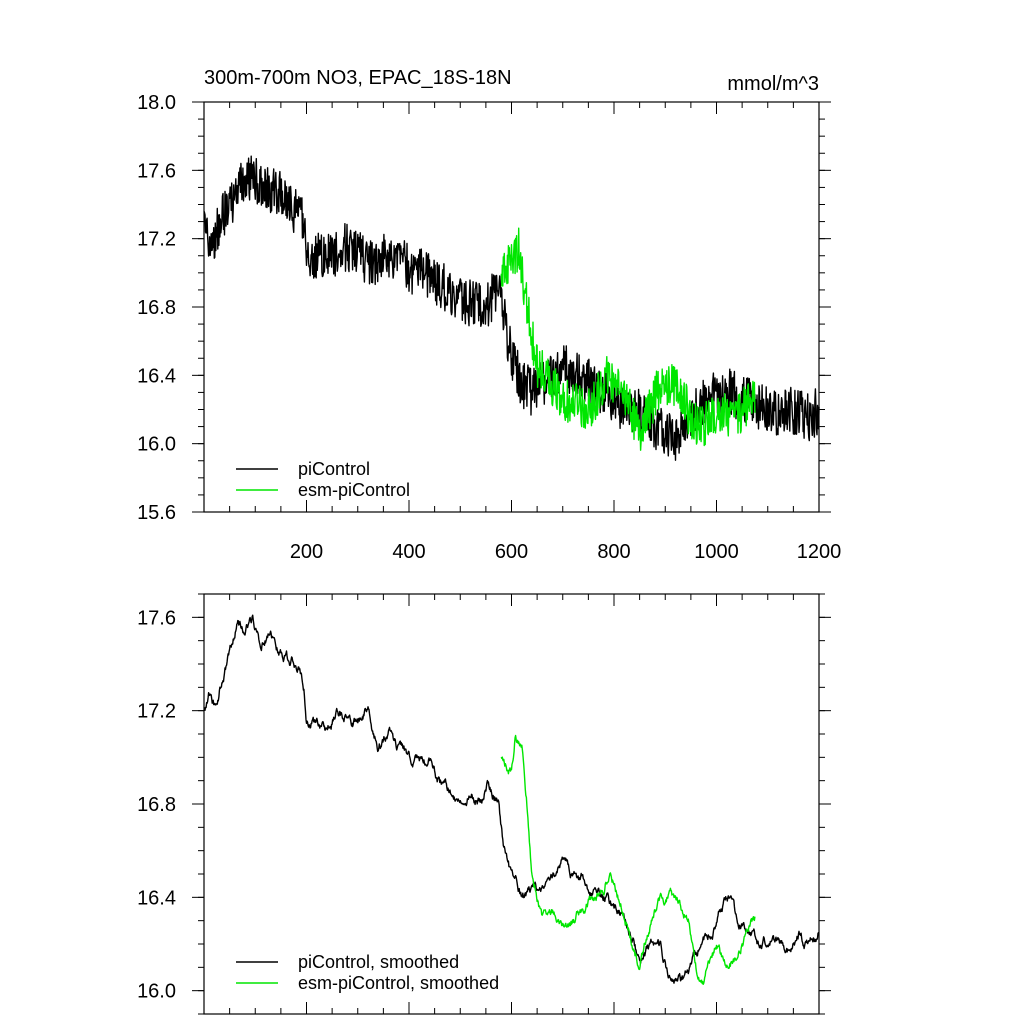  I want to click on series-line-esm-picontrol-smoothed, so click(628, 859).